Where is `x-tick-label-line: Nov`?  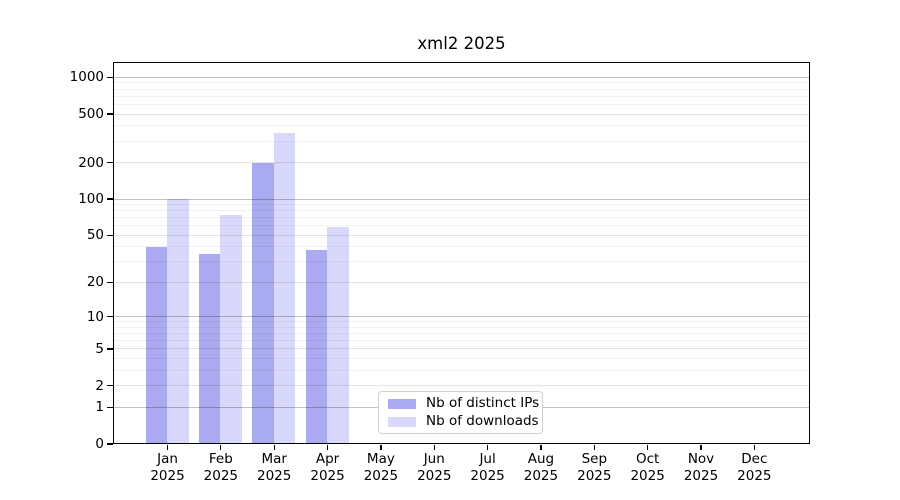
x-tick-label-line: Nov is located at coordinates (701, 459).